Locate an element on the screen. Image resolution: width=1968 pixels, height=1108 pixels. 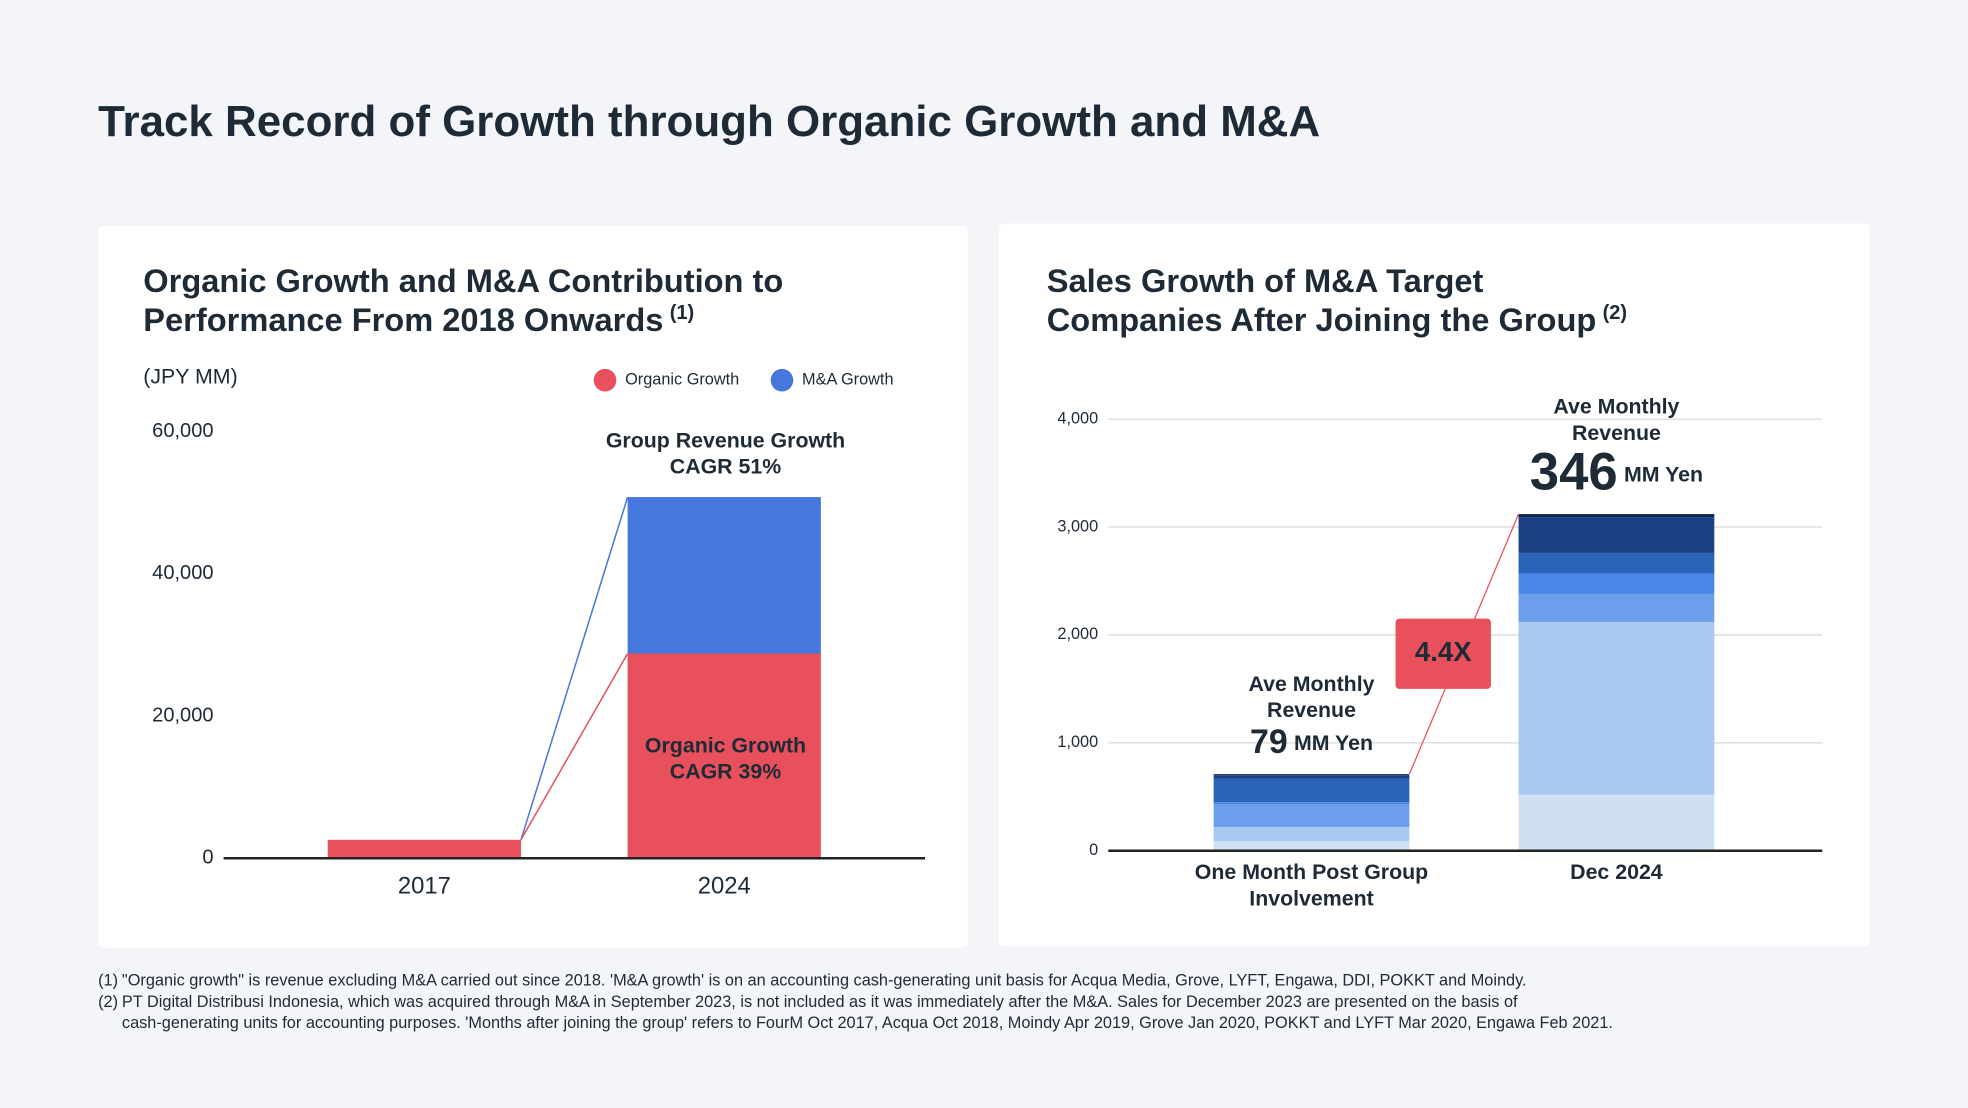
title-note: (2) is located at coordinates (1615, 313).